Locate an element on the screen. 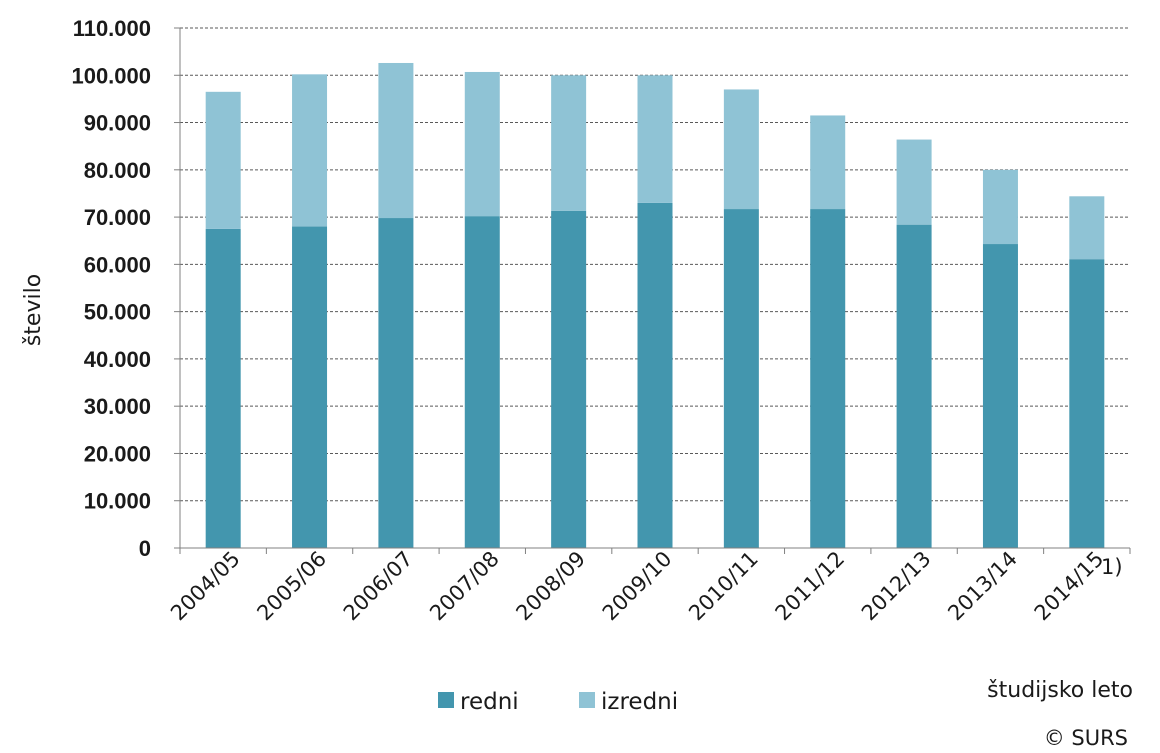 This screenshot has height=753, width=1160. y-tick-label: 50.000 is located at coordinates (117, 312).